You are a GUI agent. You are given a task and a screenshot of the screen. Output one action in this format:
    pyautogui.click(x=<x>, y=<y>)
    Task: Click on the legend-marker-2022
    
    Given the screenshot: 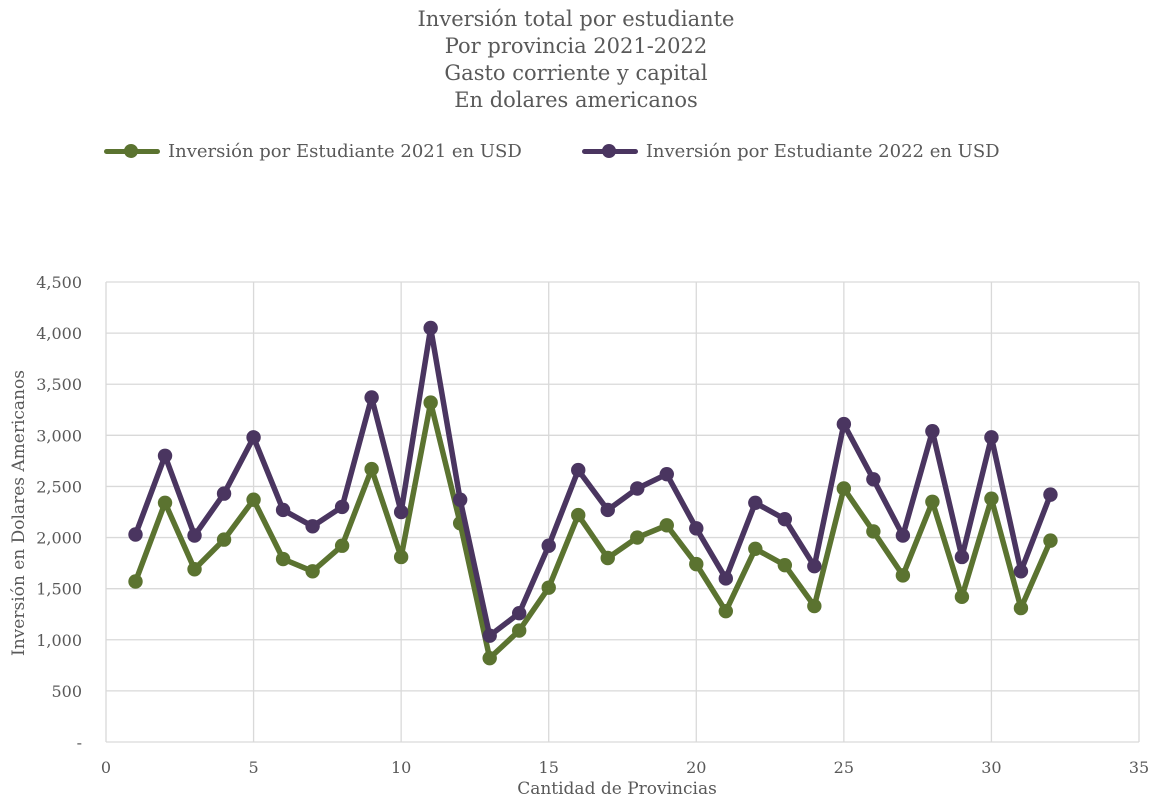 What is the action you would take?
    pyautogui.click(x=608, y=151)
    